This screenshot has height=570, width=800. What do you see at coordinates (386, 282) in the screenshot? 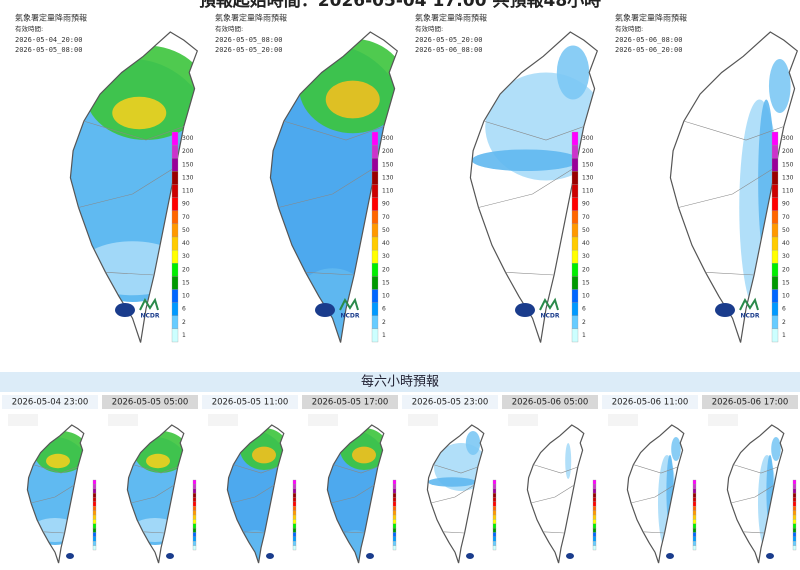
I see `legend-label: 15` at bounding box center [386, 282].